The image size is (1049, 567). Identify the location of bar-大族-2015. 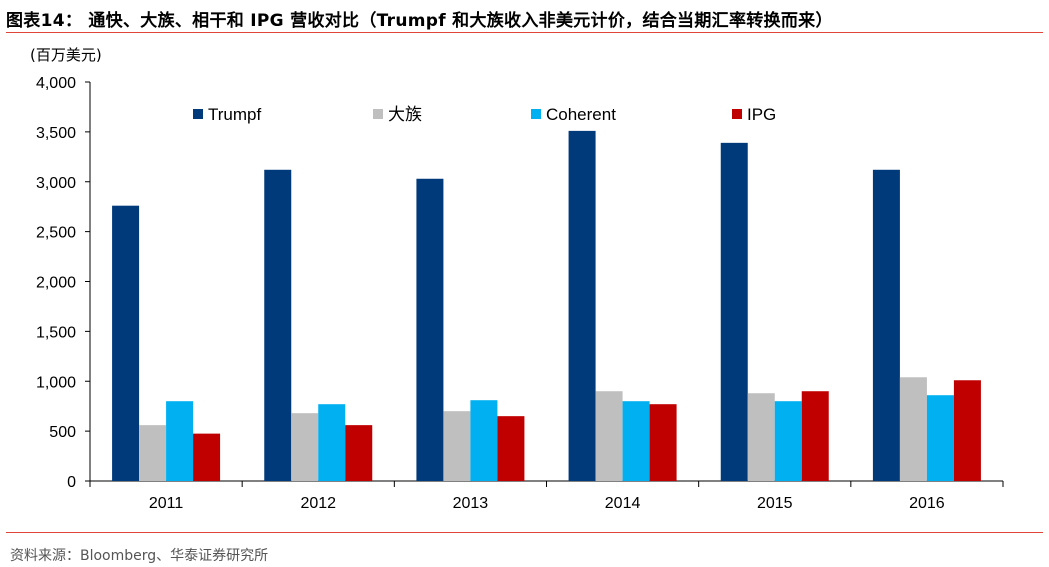
(761, 437).